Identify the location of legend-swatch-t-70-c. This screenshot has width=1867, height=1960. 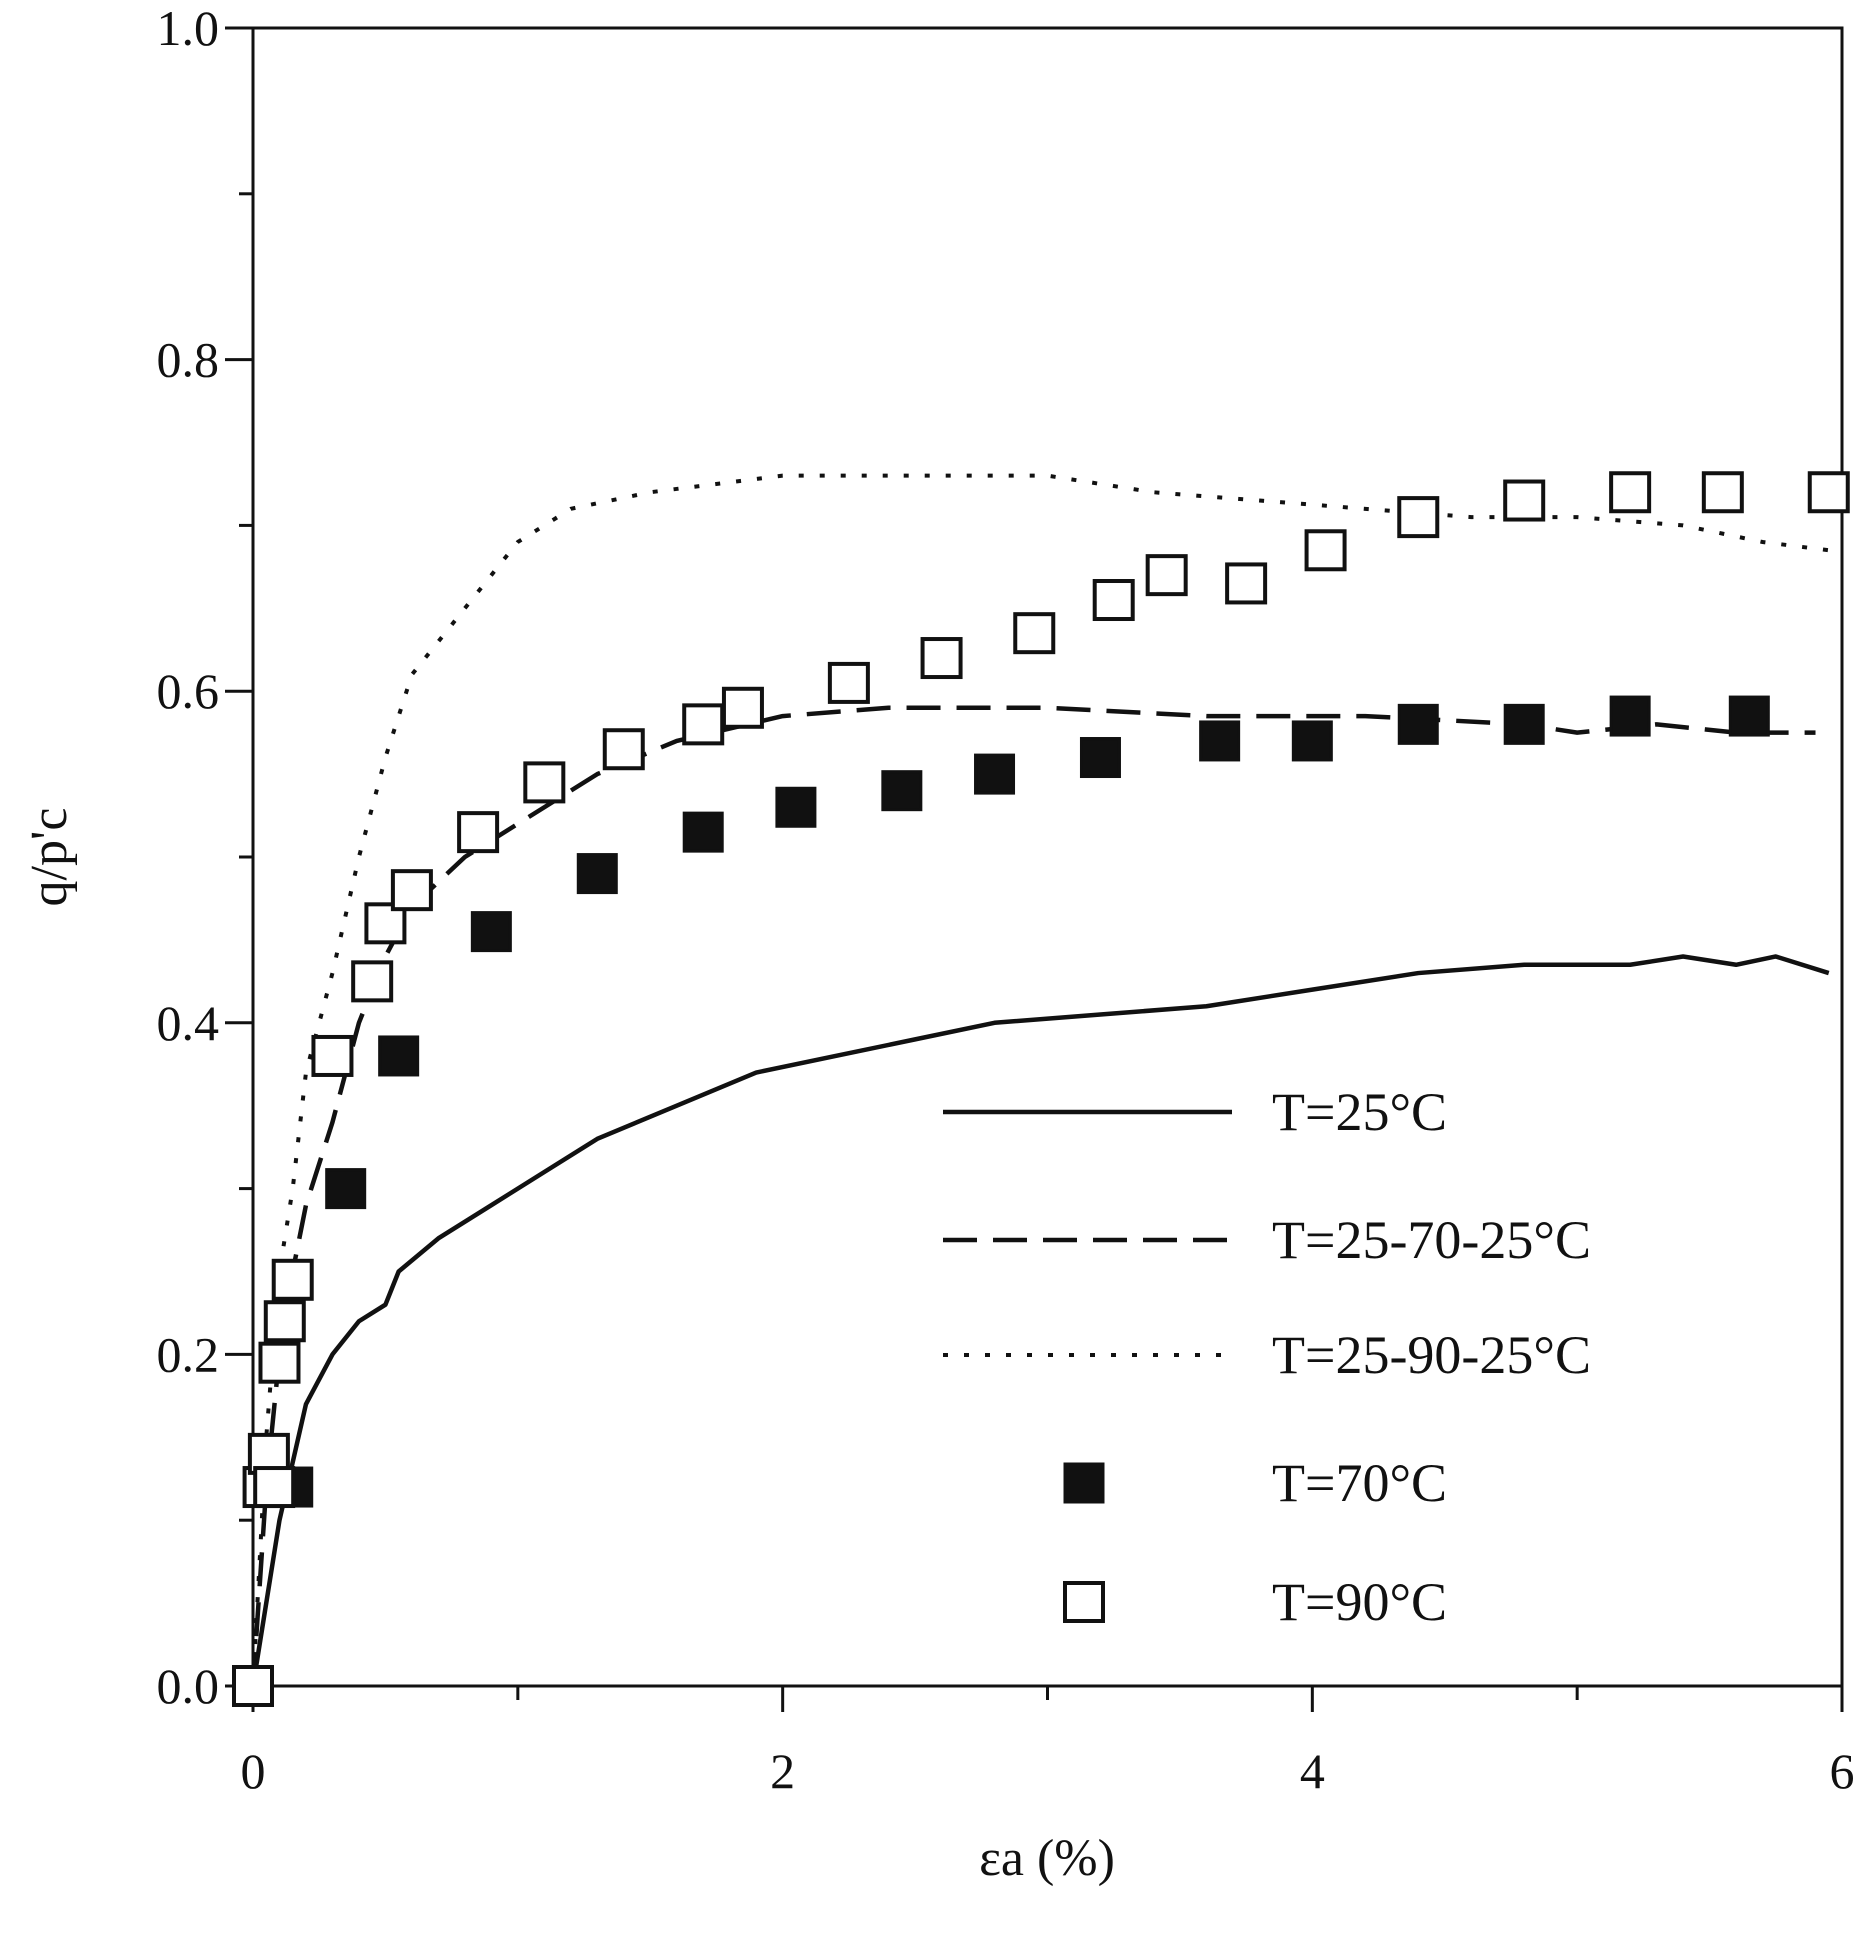
(1084, 1483).